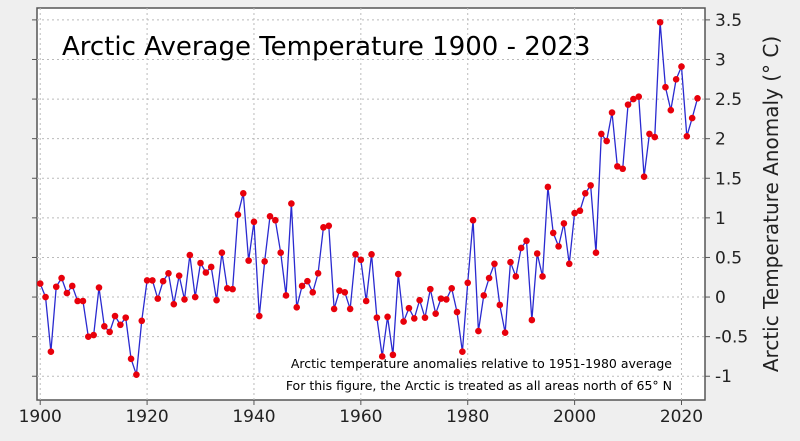  Describe the element at coordinates (195, 297) in the screenshot. I see `data-point-1929` at that location.